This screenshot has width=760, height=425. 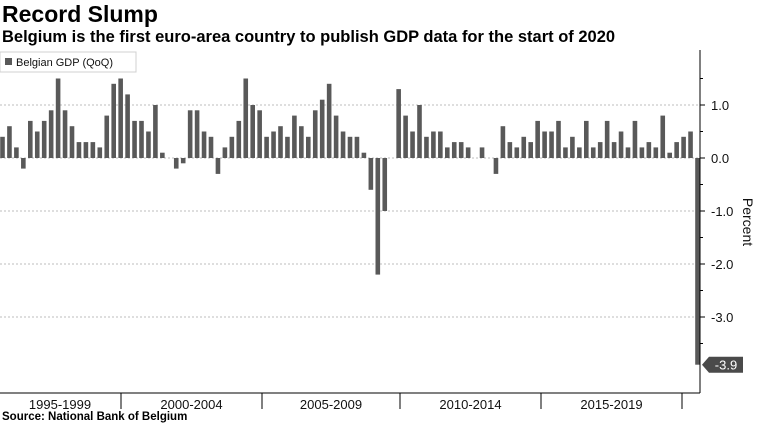 I want to click on legend-box, so click(x=68, y=62).